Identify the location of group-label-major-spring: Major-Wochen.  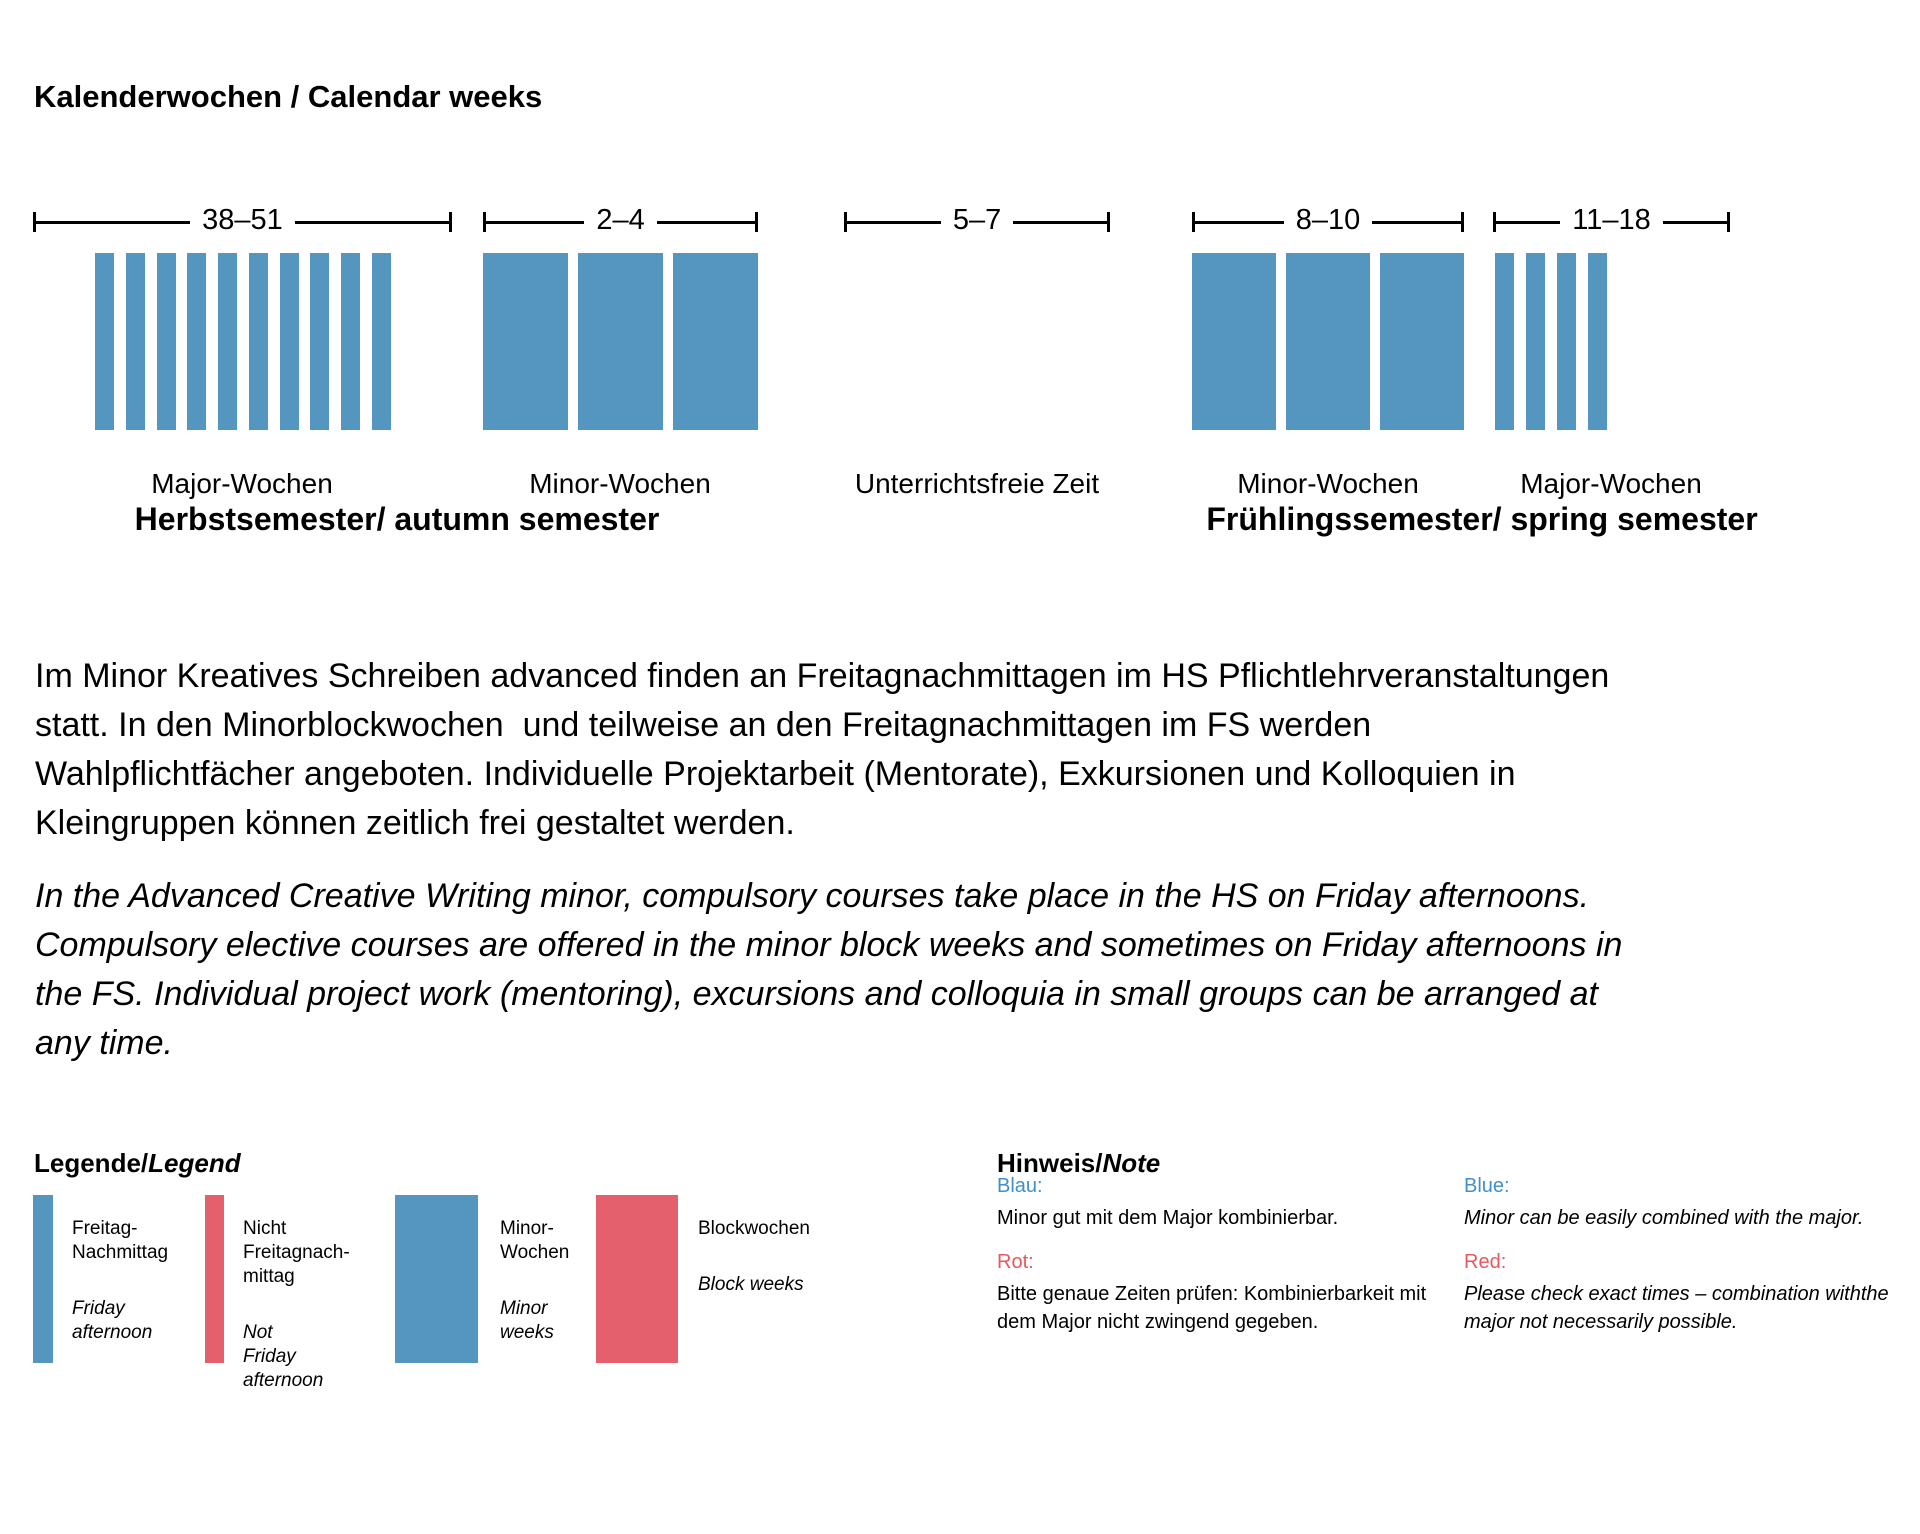
(1611, 483).